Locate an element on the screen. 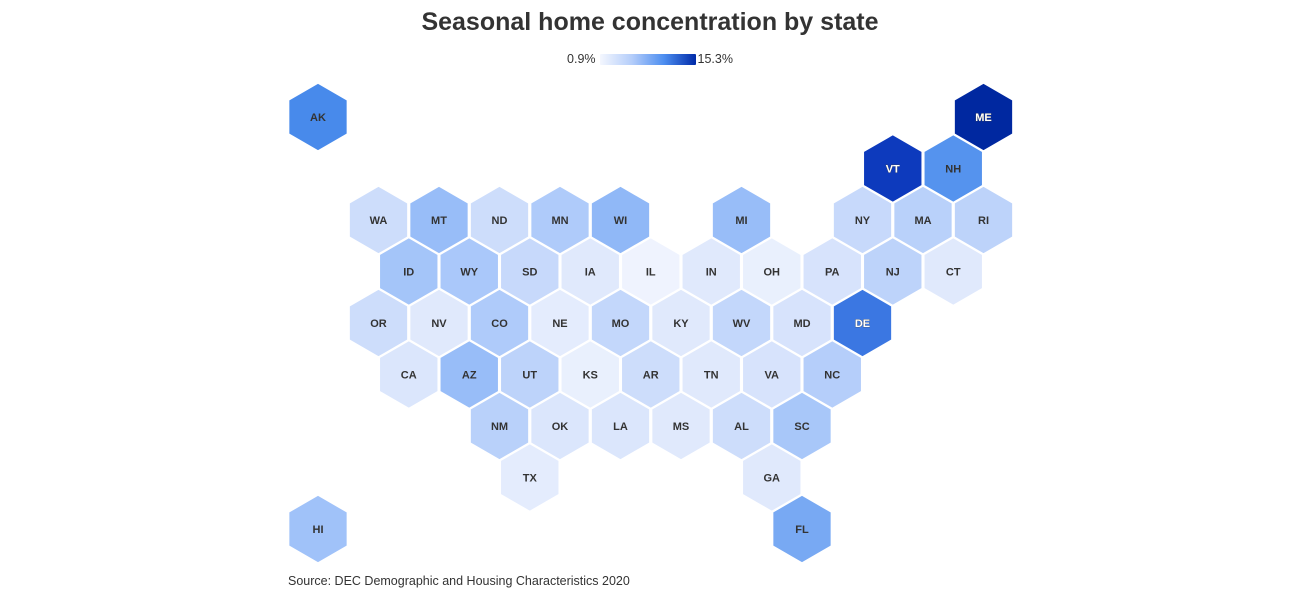  state-hex-tn: TN is located at coordinates (711, 374).